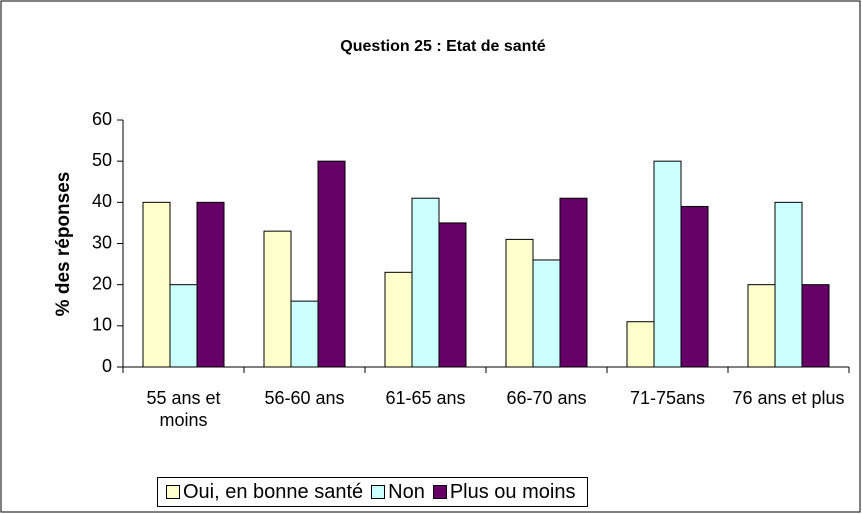  Describe the element at coordinates (102, 242) in the screenshot. I see `y-tick-label: 30` at that location.